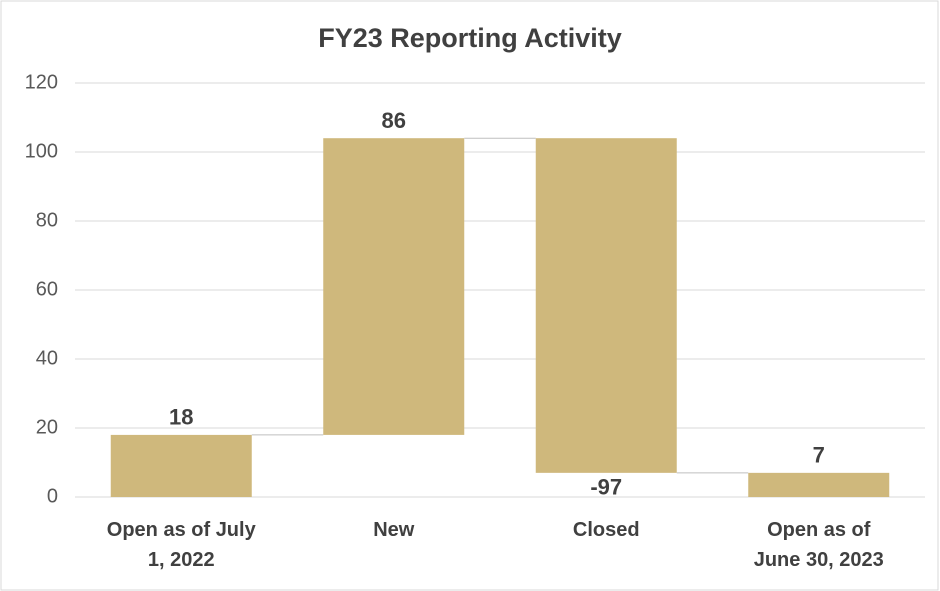 This screenshot has height=591, width=940. What do you see at coordinates (819, 455) in the screenshot?
I see `data-label: 7` at bounding box center [819, 455].